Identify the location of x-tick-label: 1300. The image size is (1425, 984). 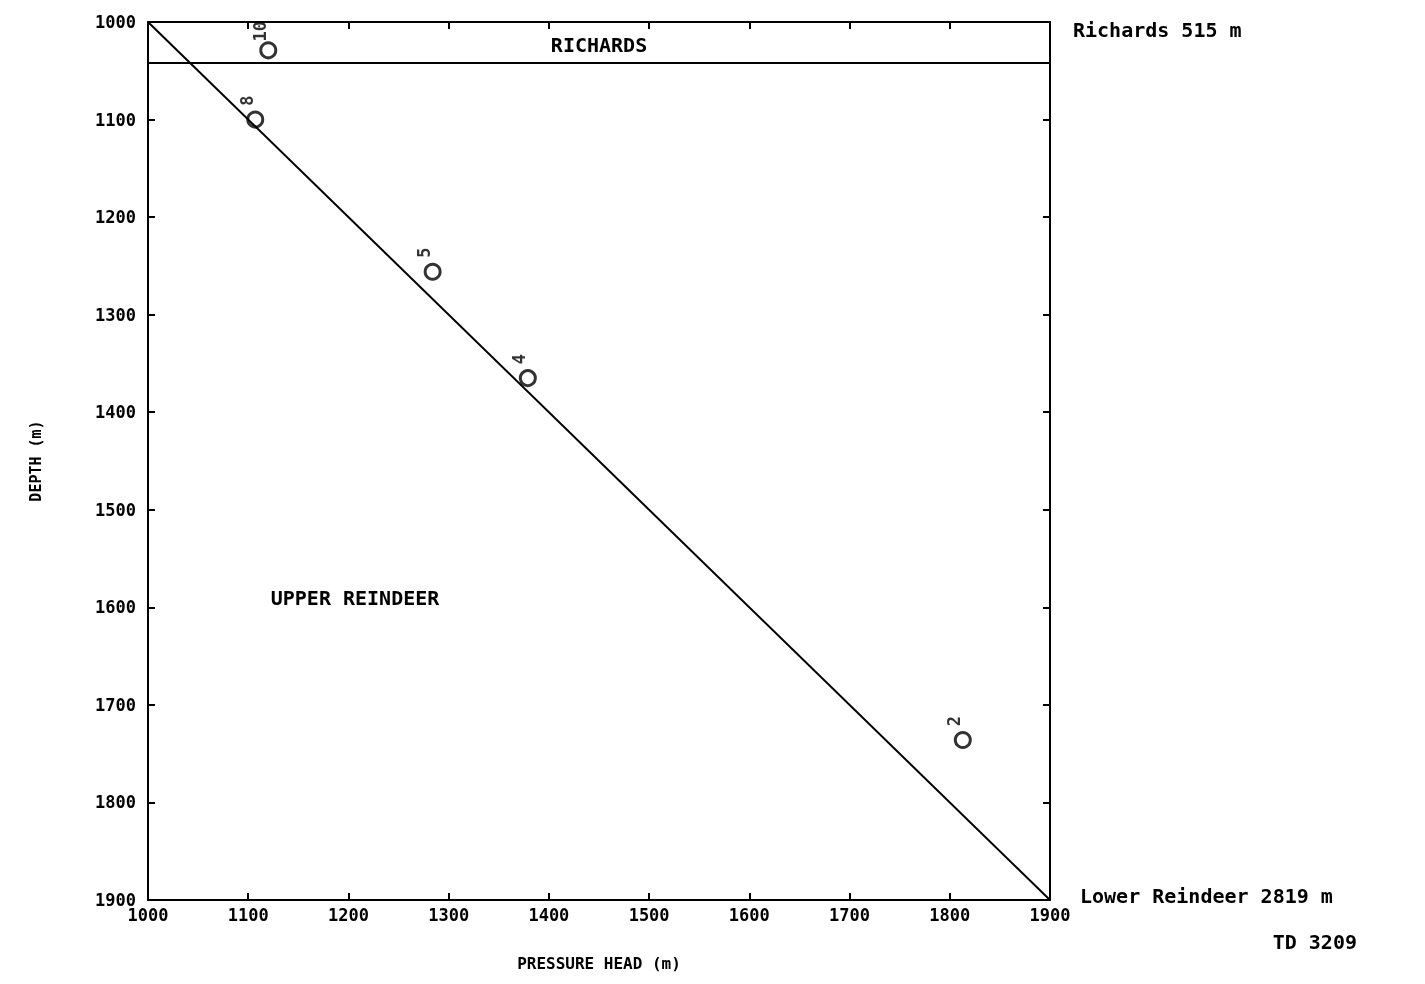
(449, 914).